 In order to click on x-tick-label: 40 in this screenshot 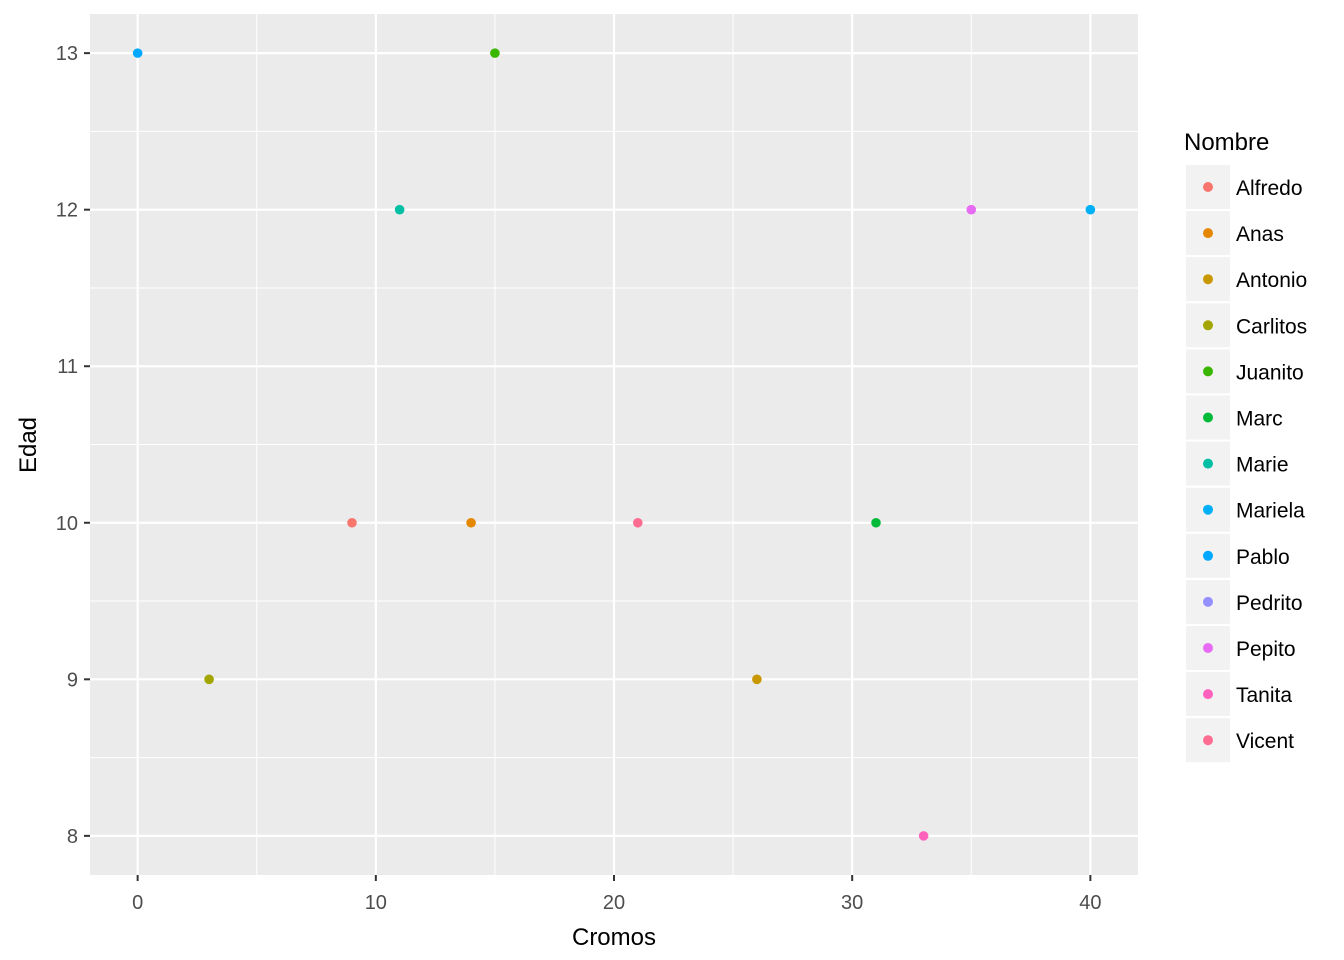, I will do `click(1090, 903)`.